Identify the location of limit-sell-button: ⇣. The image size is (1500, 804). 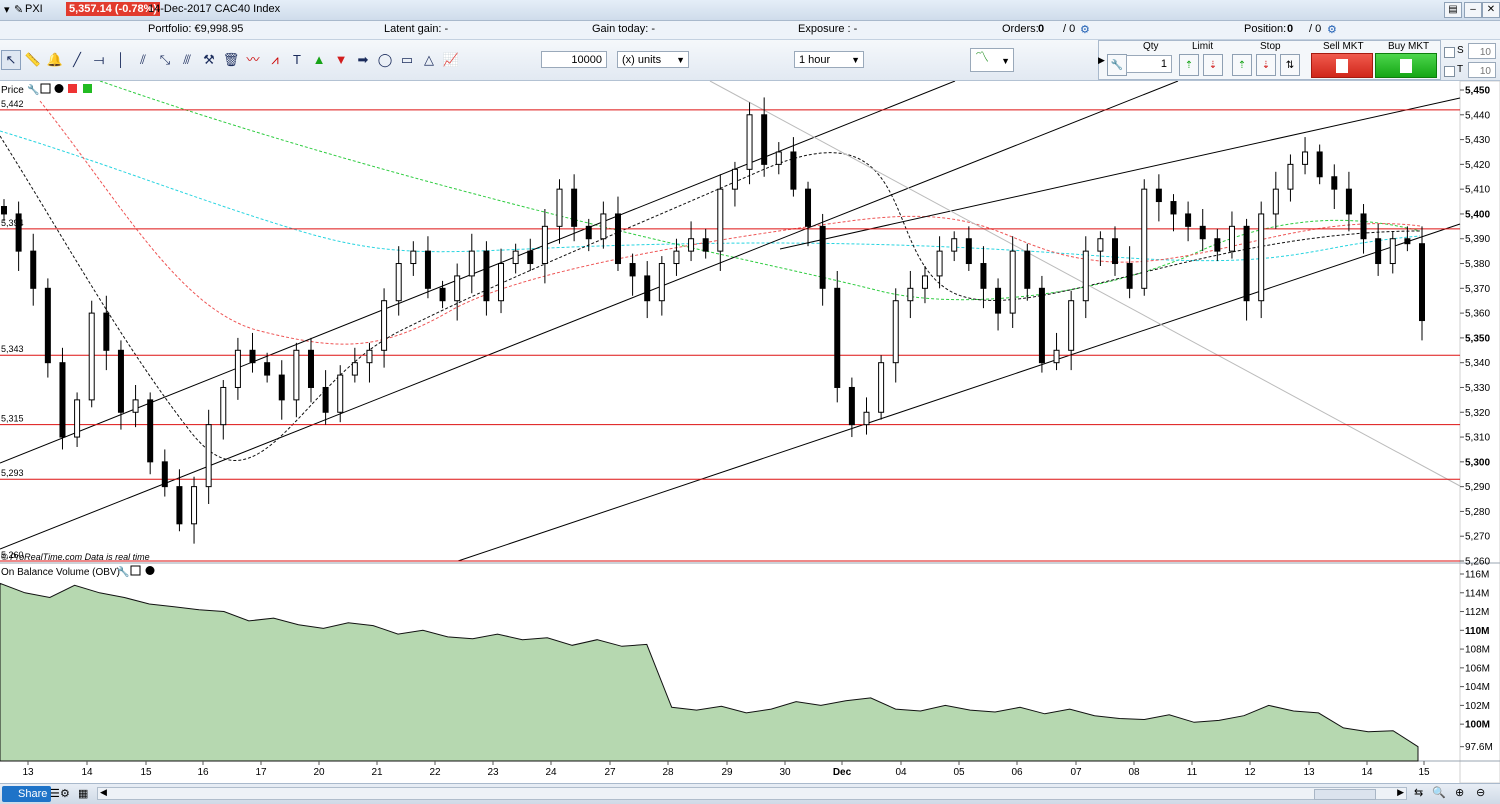
(1213, 65).